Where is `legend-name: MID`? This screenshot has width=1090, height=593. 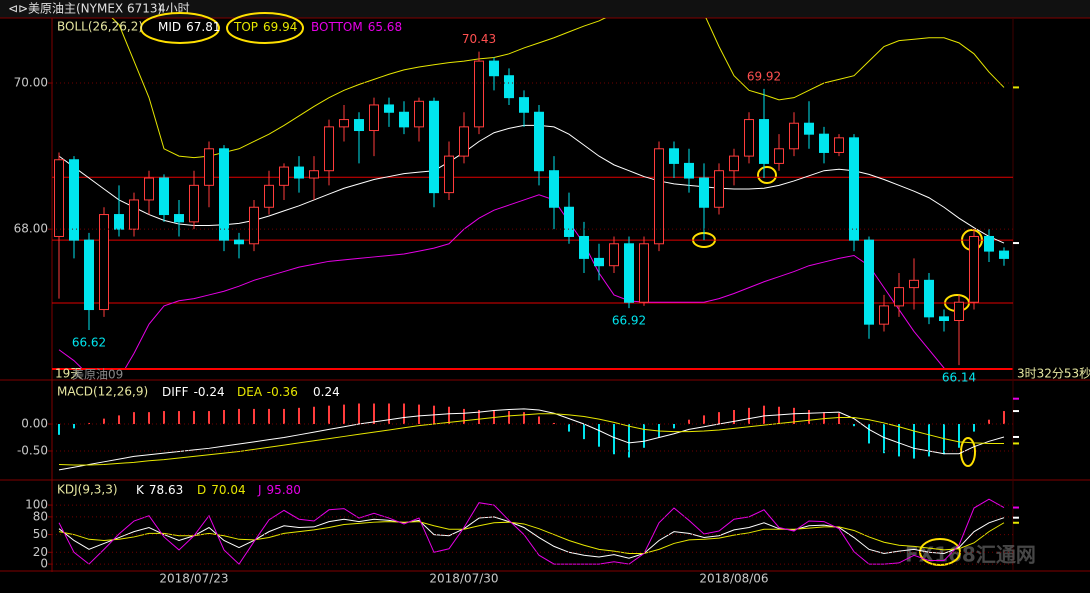 legend-name: MID is located at coordinates (169, 27).